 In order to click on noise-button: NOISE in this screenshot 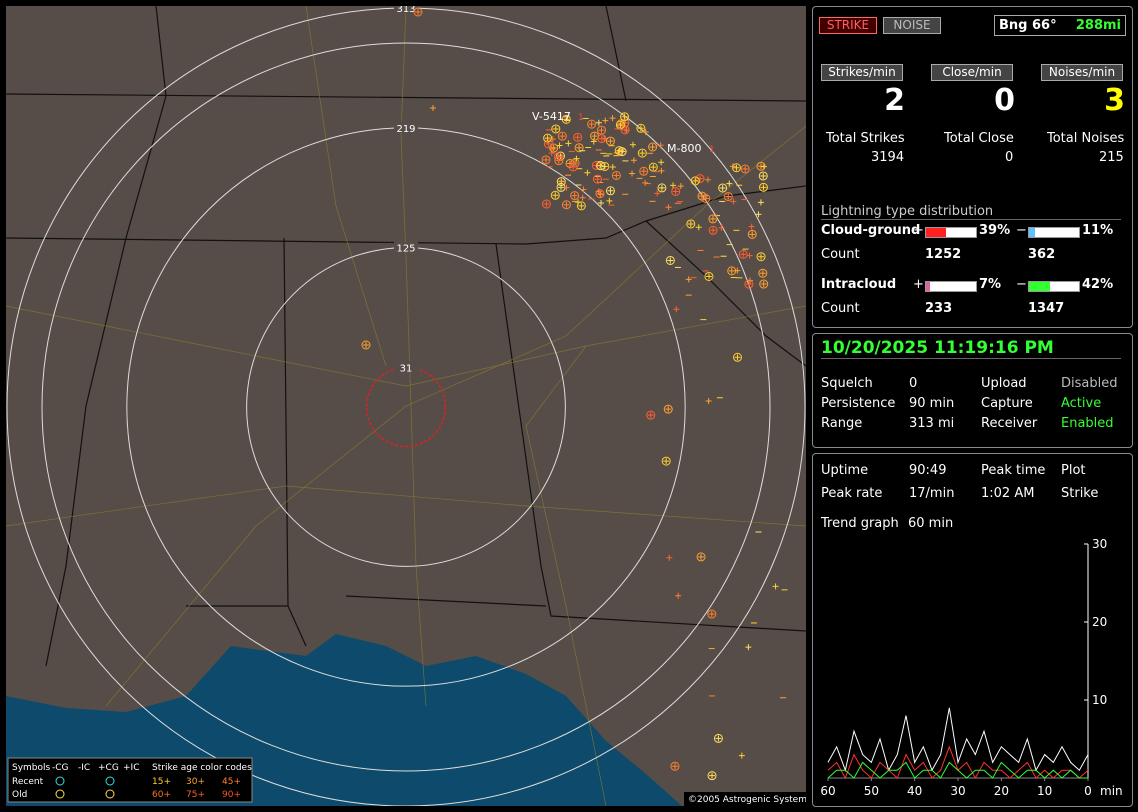, I will do `click(912, 25)`.